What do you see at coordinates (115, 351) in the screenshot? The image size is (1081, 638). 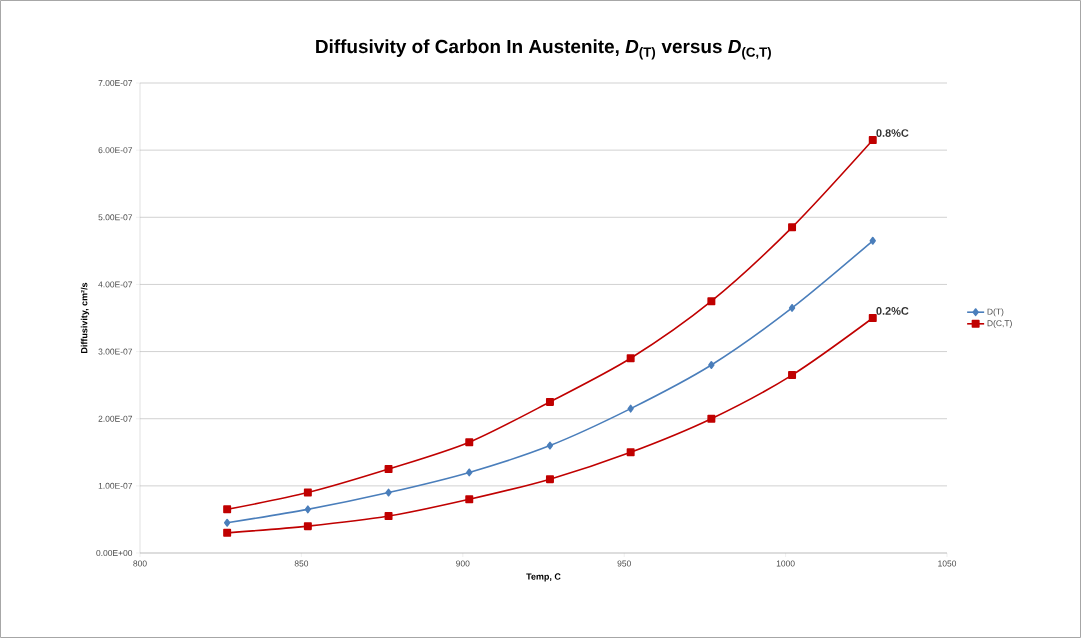 I see `y-tick-label: 3.00E-07` at bounding box center [115, 351].